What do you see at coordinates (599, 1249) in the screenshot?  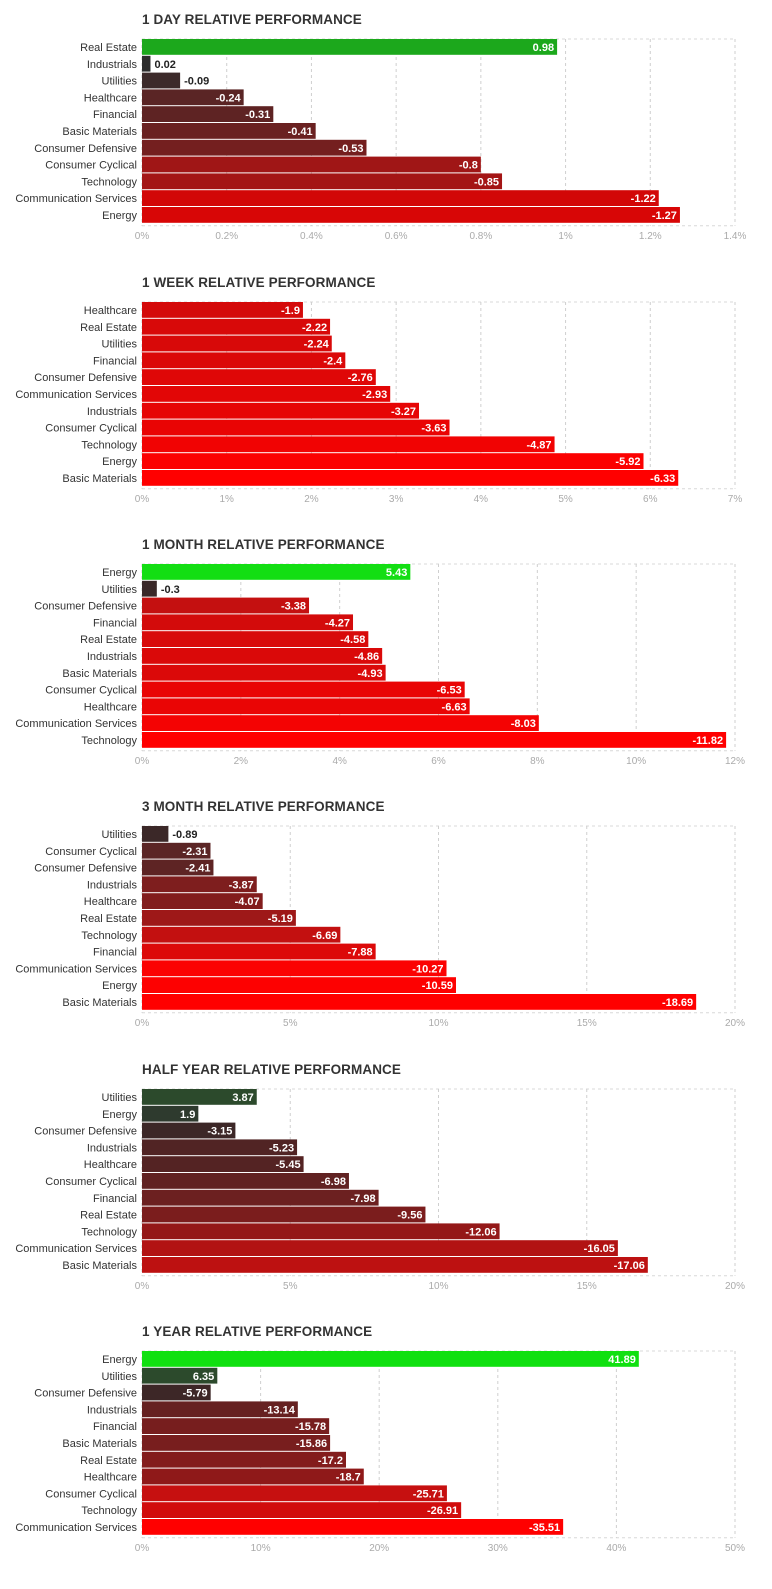 I see `data-label: -16.05` at bounding box center [599, 1249].